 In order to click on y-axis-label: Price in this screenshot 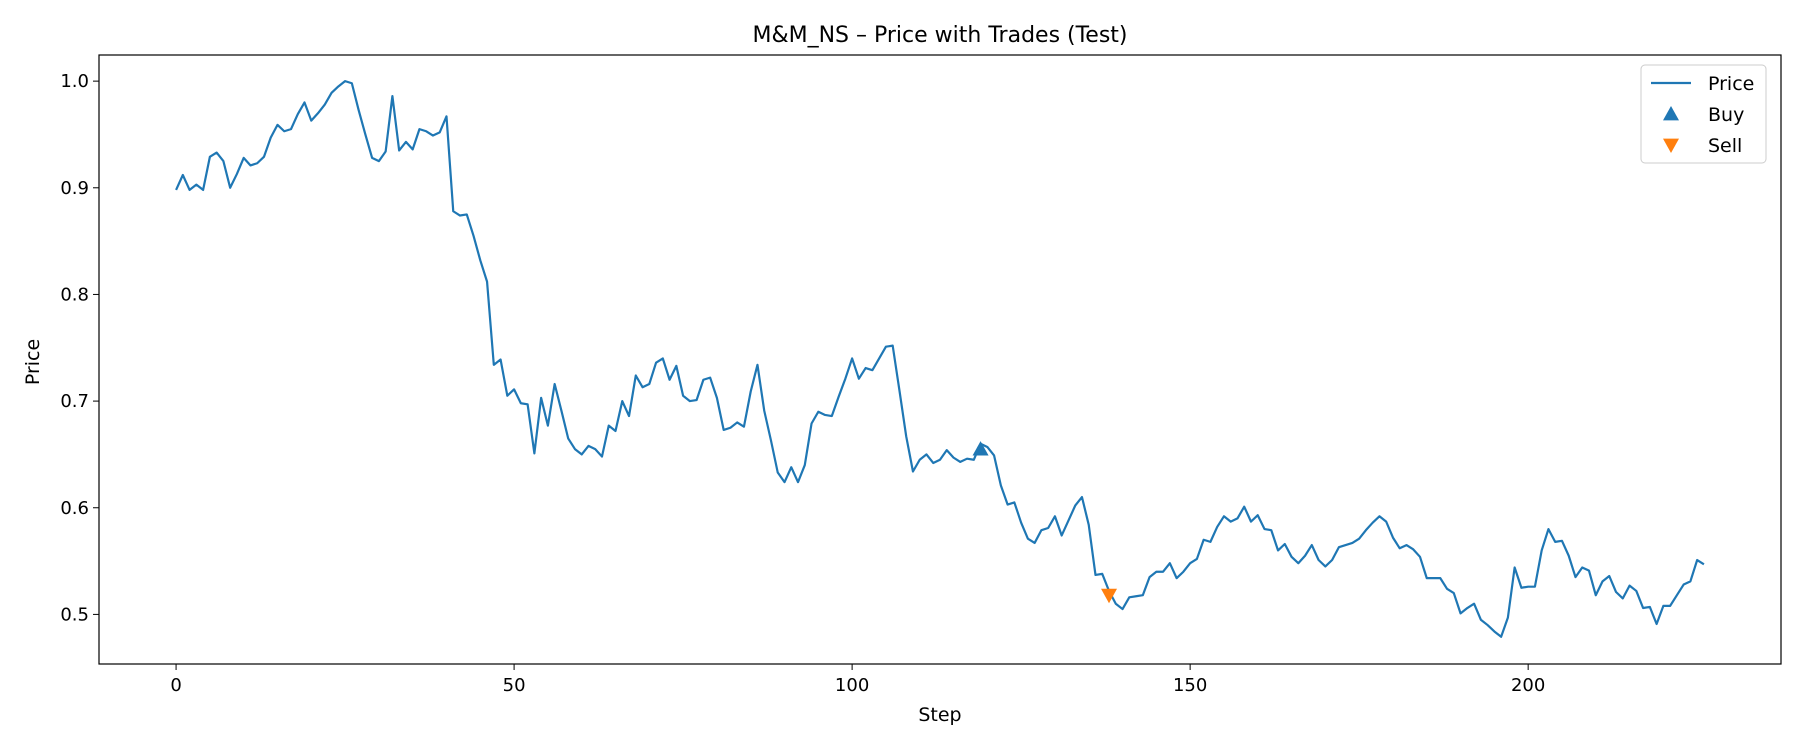, I will do `click(33, 362)`.